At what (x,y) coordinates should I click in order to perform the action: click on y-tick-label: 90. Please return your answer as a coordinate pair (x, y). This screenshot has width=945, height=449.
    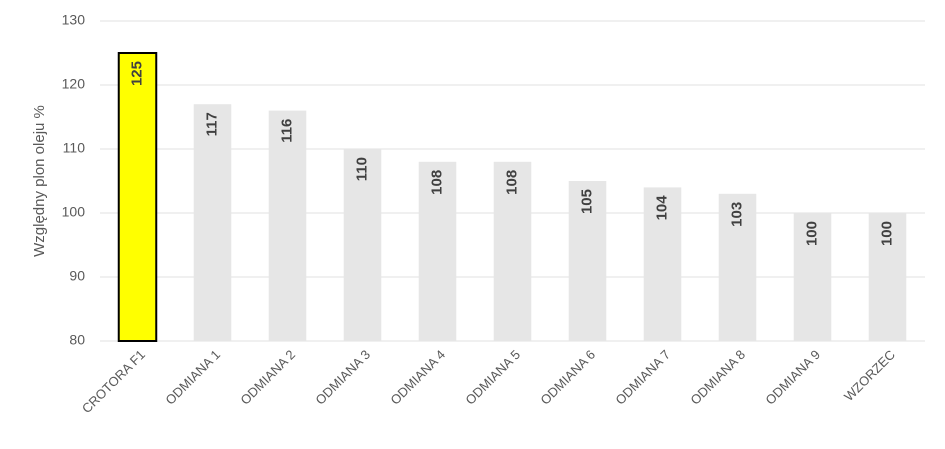
    Looking at the image, I should click on (77, 276).